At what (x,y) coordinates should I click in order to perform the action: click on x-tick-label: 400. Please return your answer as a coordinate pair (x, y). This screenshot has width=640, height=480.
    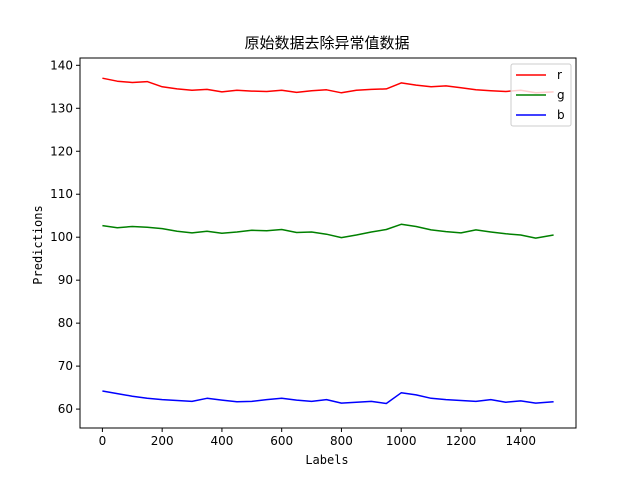
    Looking at the image, I should click on (221, 441).